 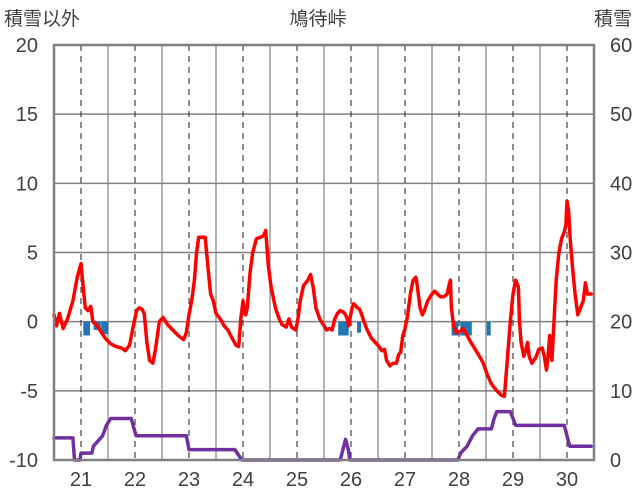 I want to click on right-tick-label: 60, so click(x=621, y=46).